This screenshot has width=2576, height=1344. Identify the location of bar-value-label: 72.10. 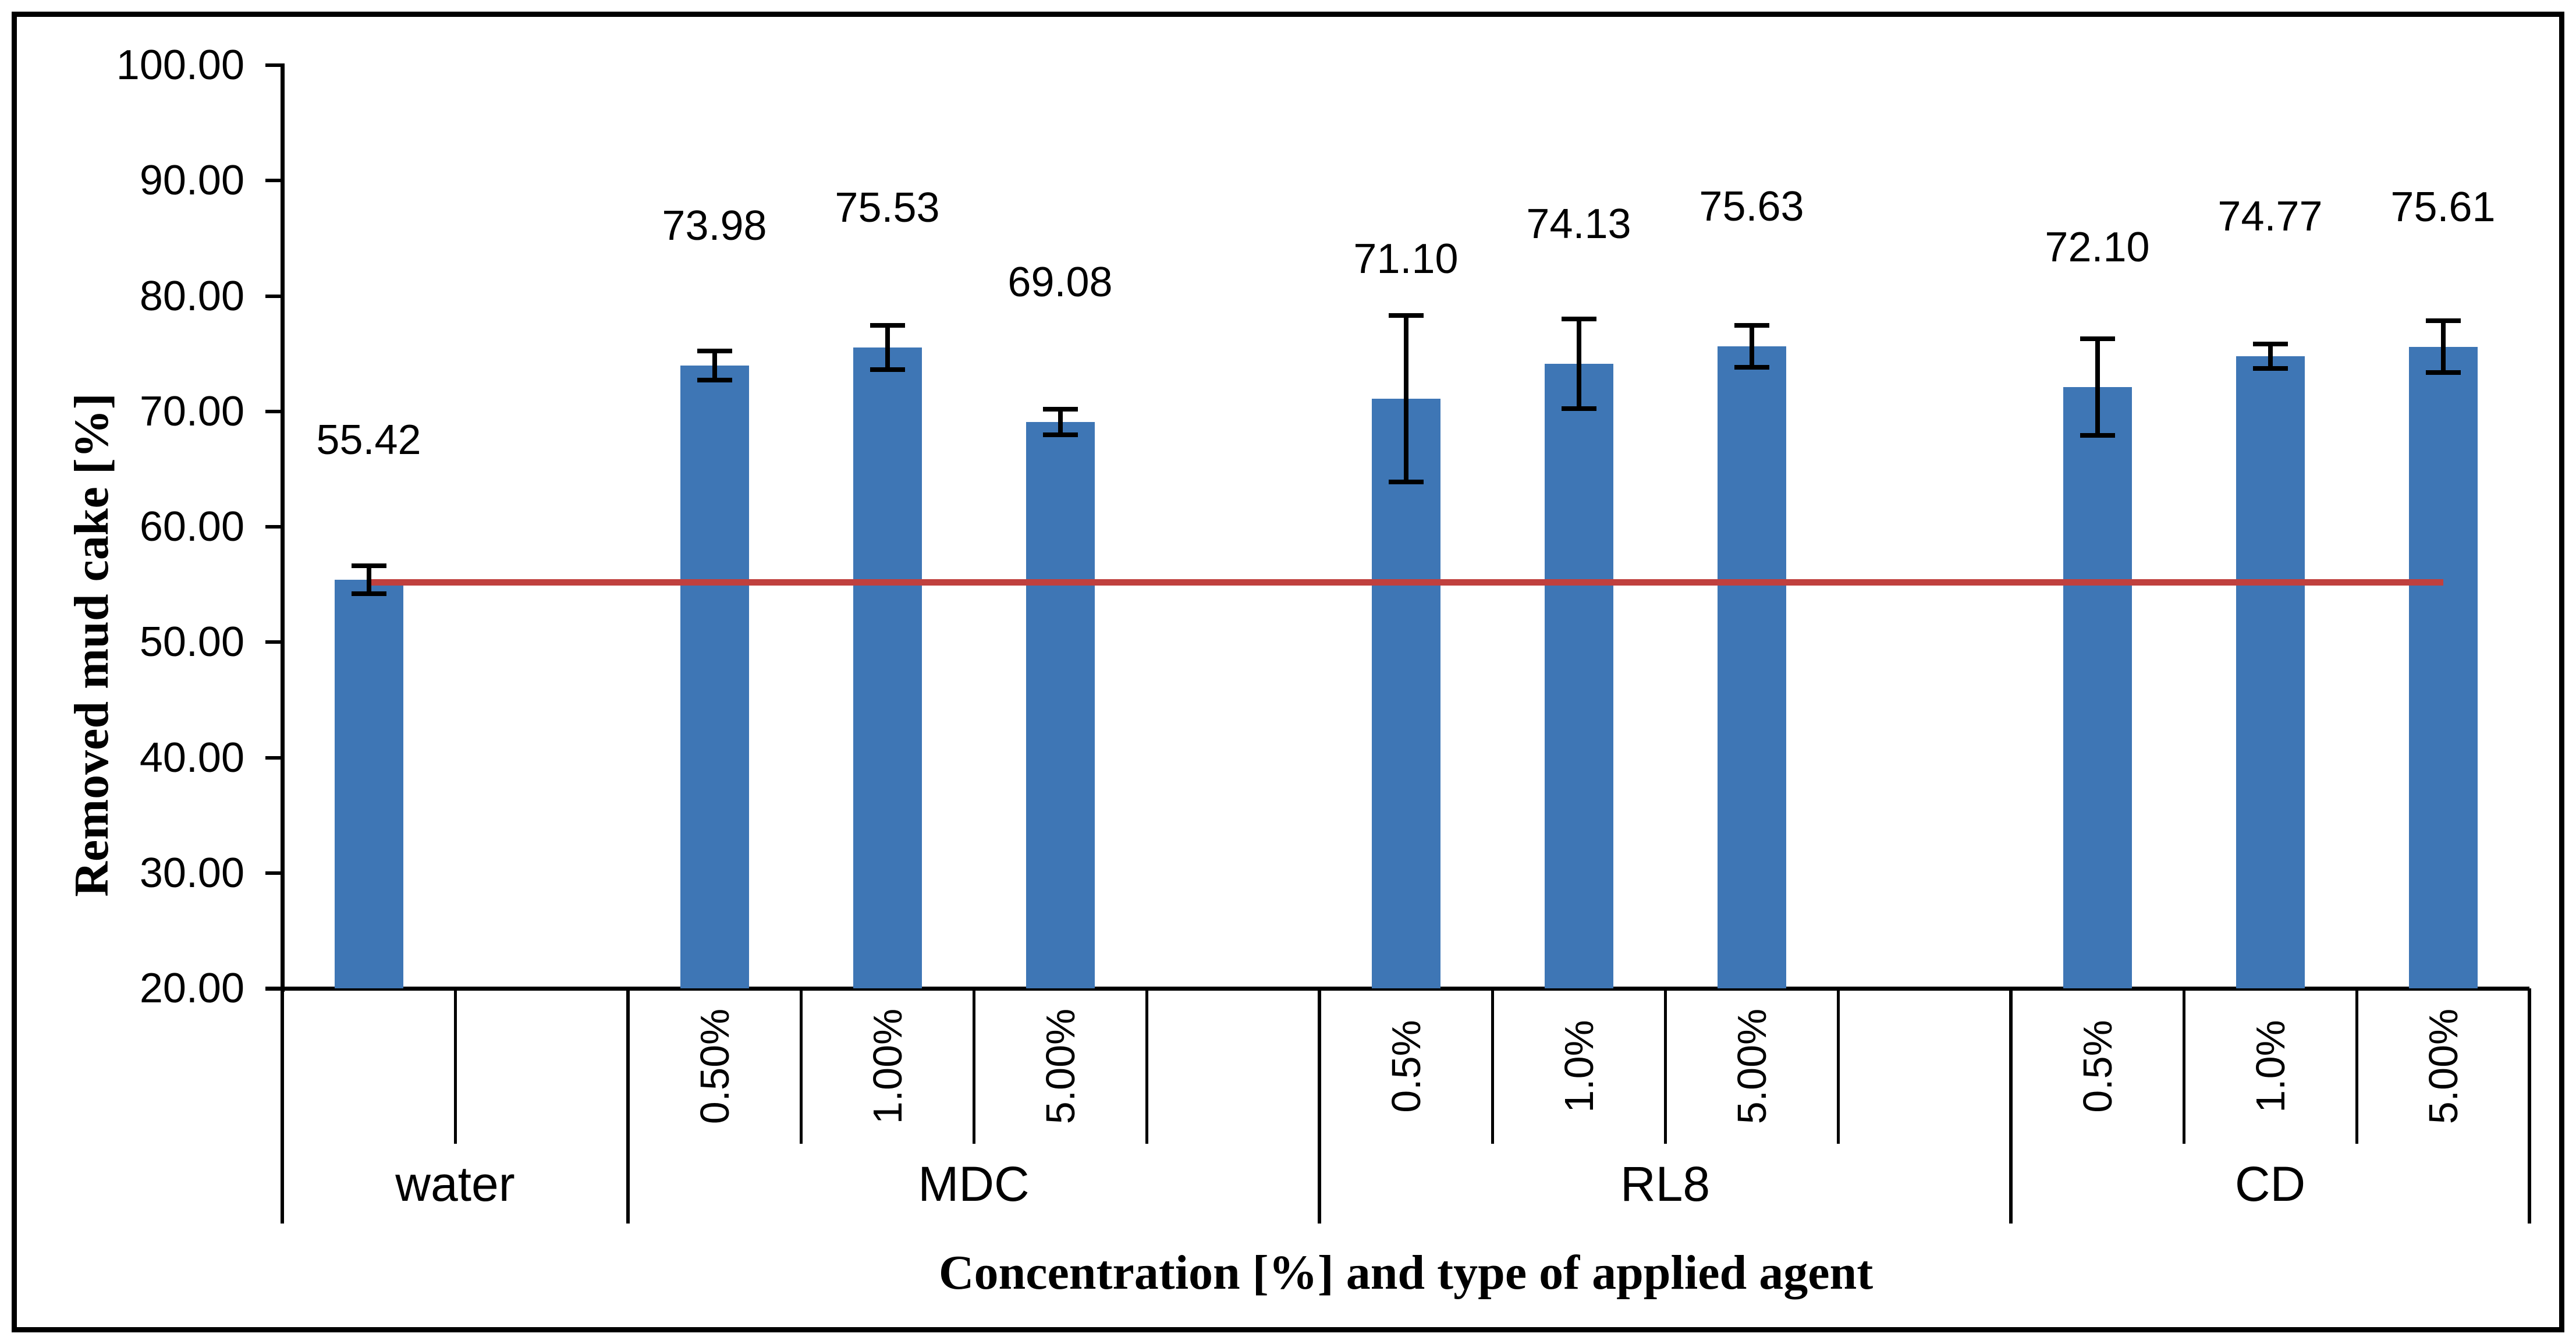
(2098, 247).